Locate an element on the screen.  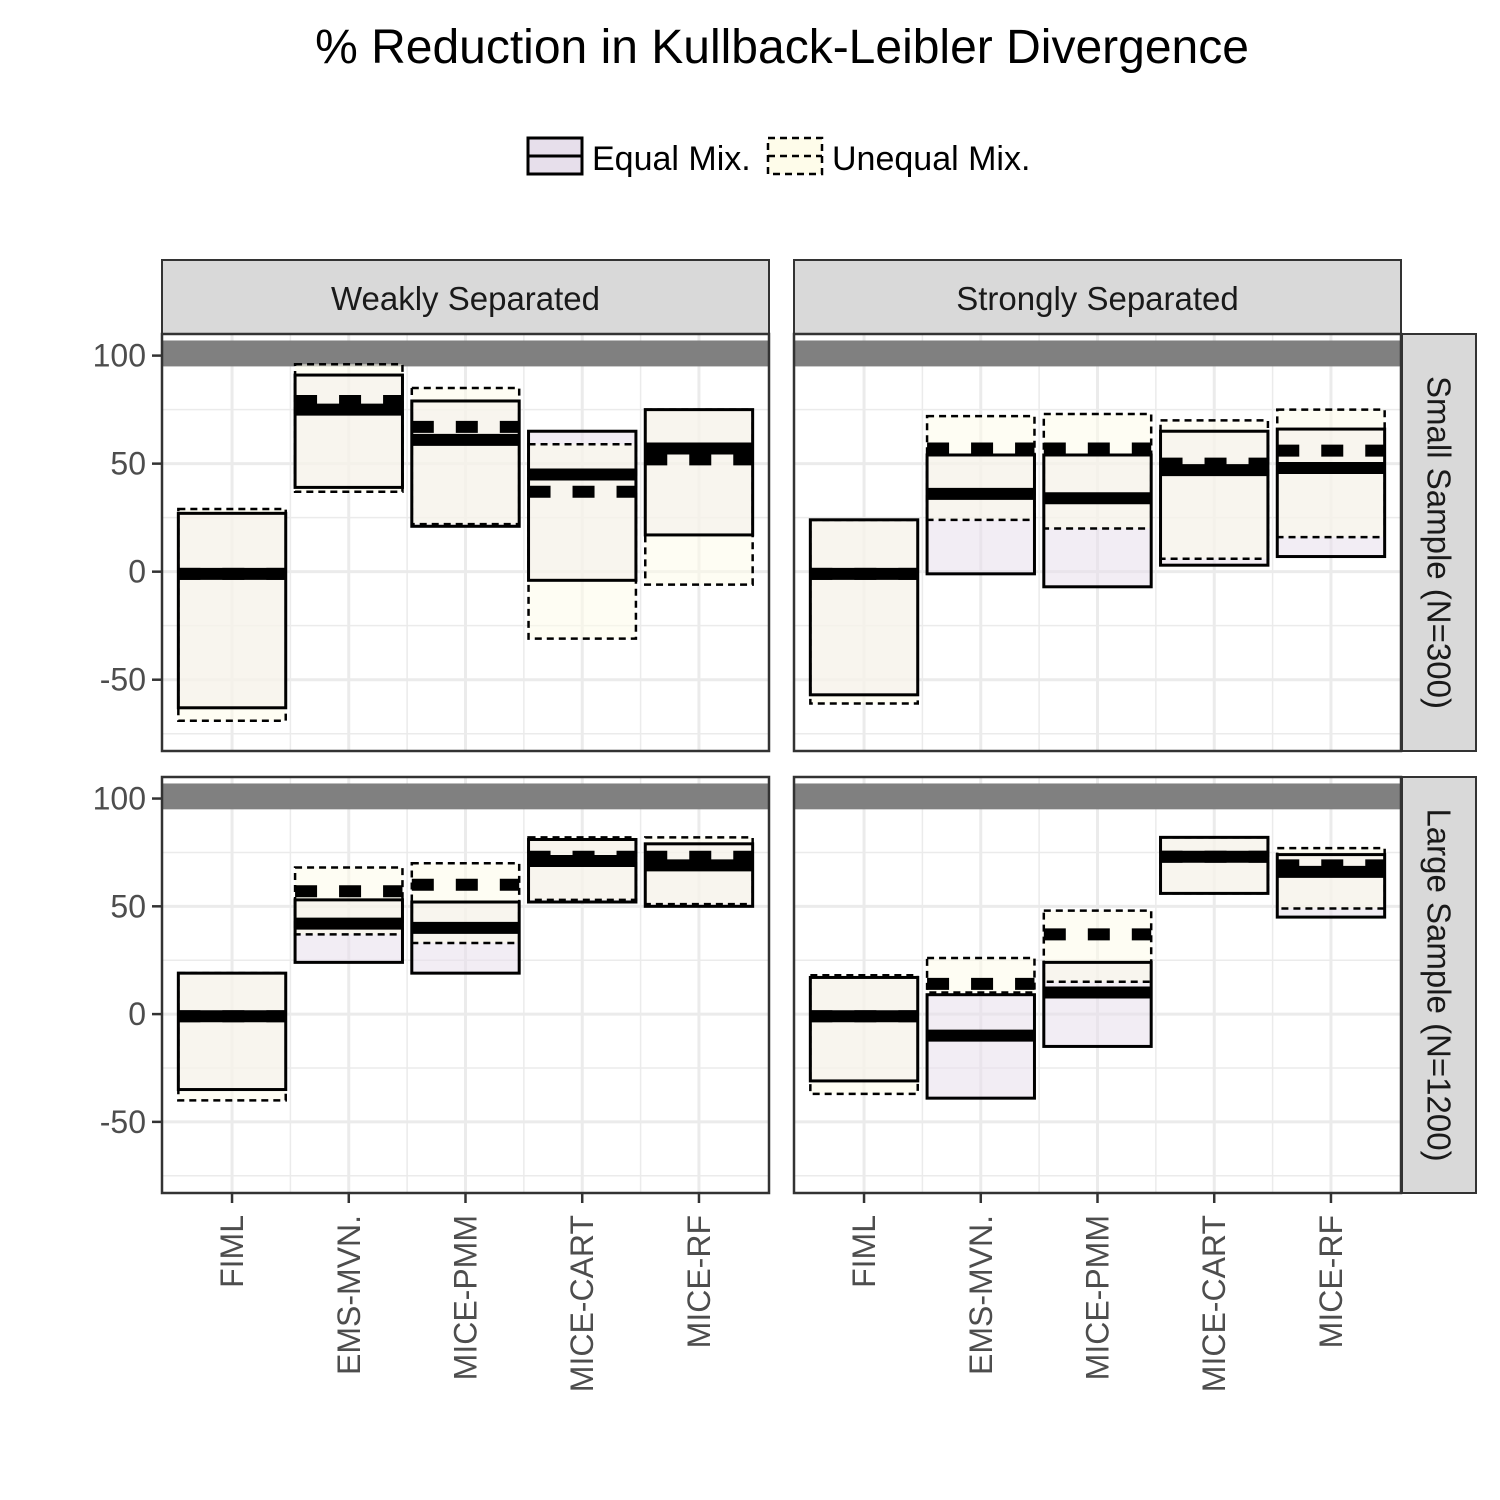
legend-label-unequal-mix: Unequal Mix. is located at coordinates (931, 159).